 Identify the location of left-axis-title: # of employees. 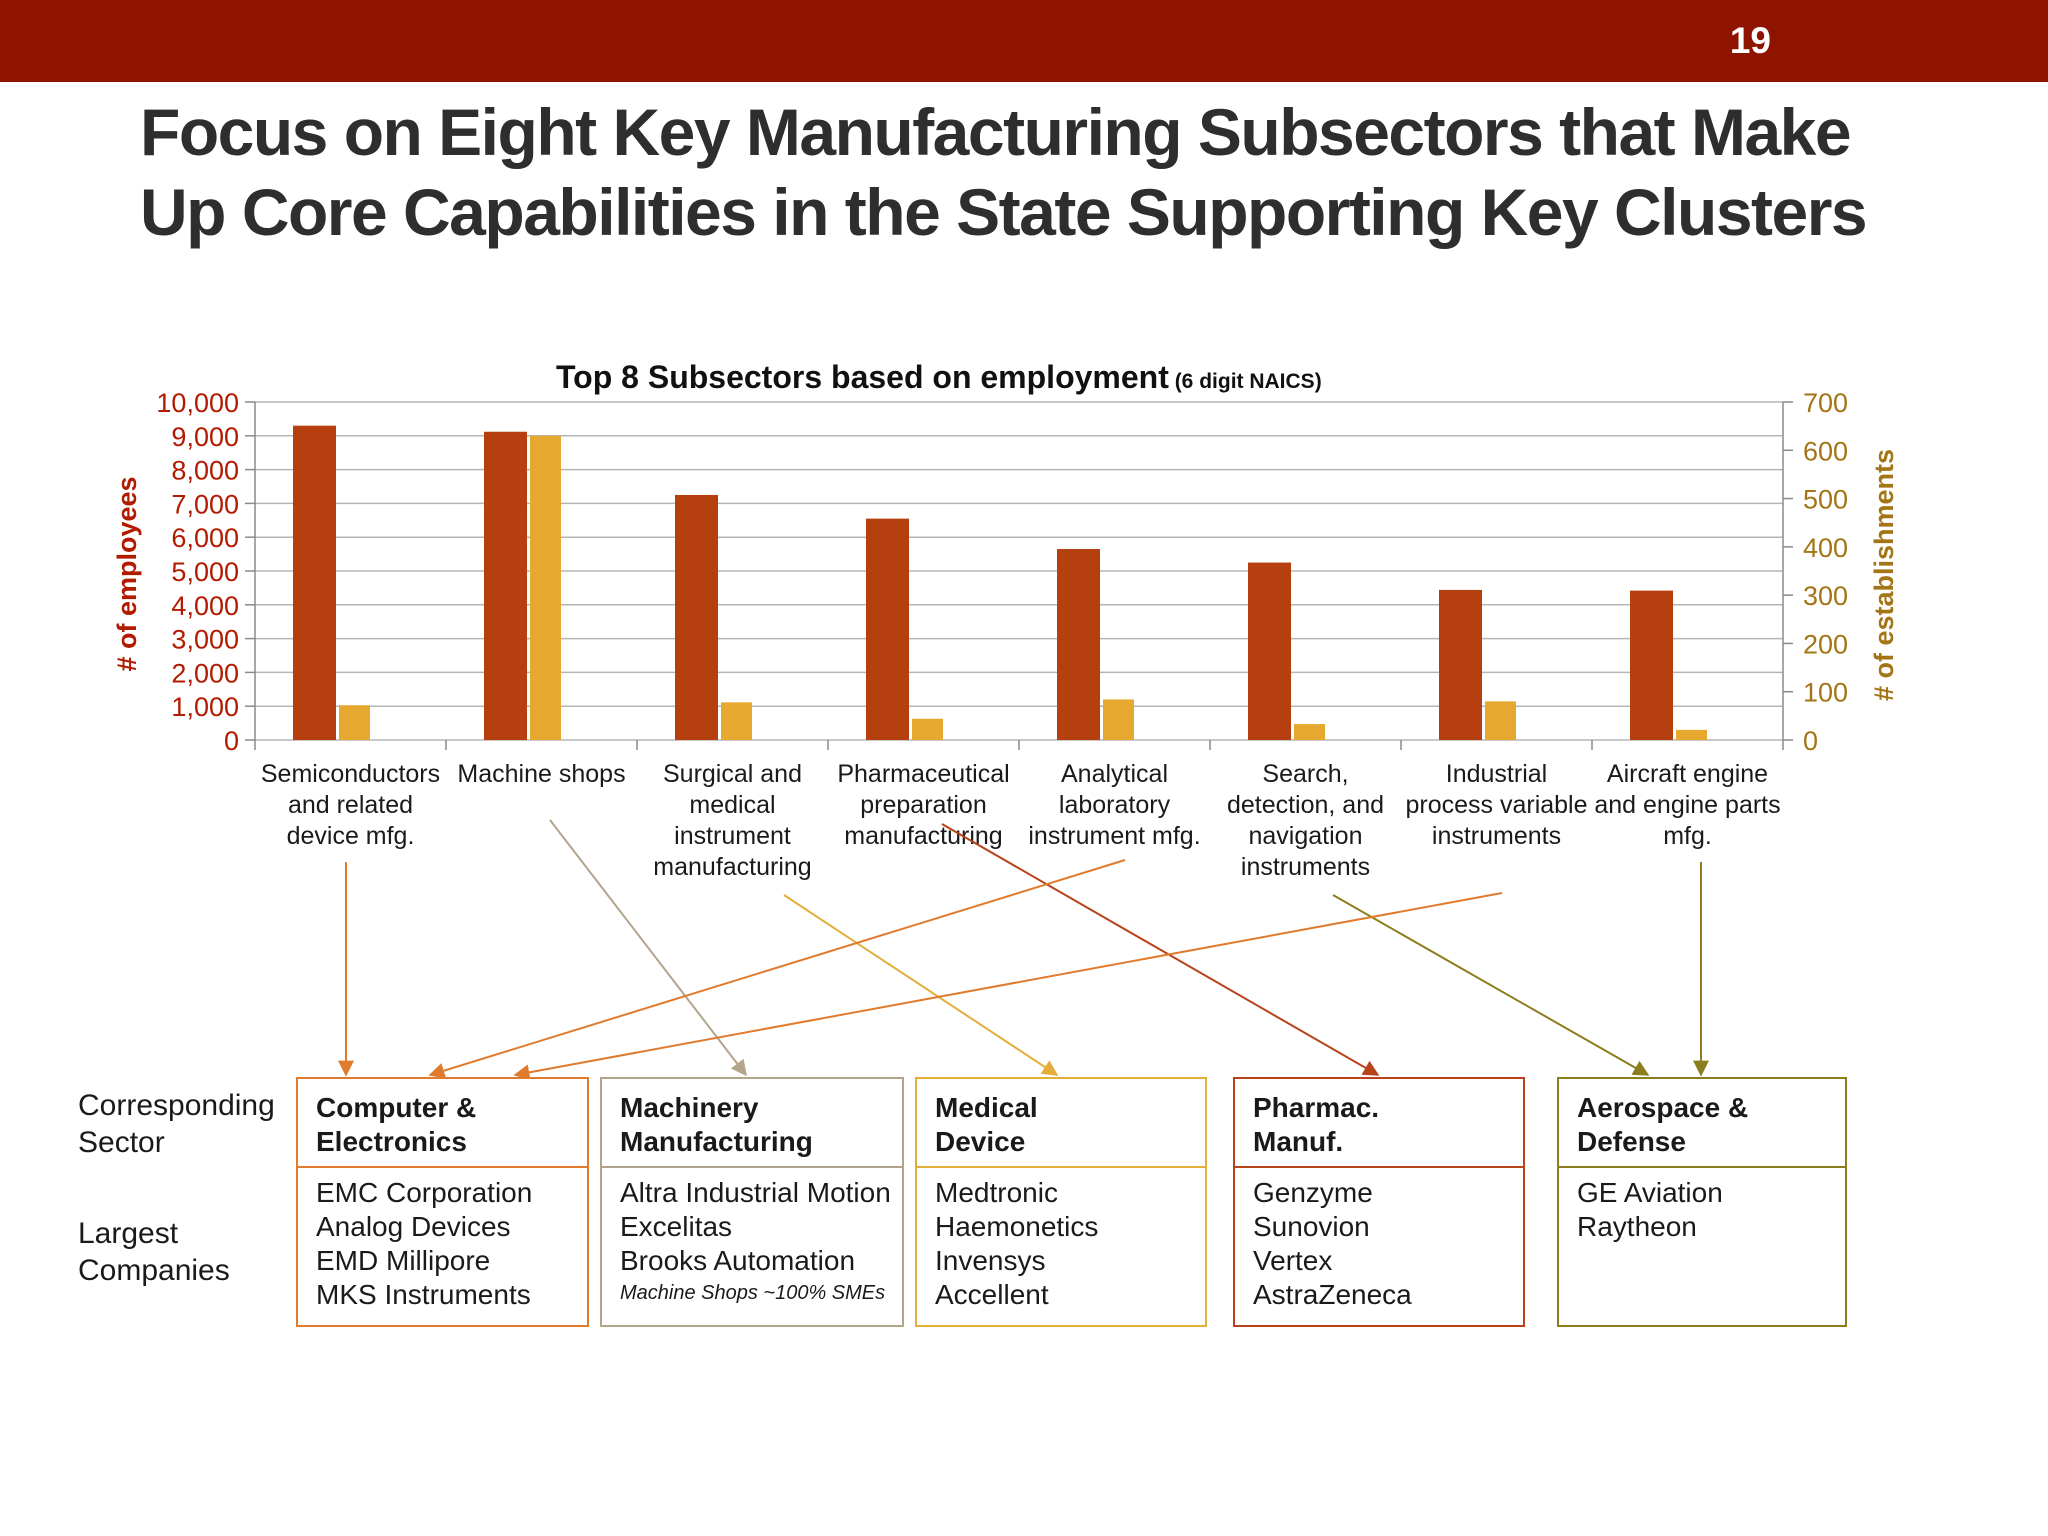
(127, 573).